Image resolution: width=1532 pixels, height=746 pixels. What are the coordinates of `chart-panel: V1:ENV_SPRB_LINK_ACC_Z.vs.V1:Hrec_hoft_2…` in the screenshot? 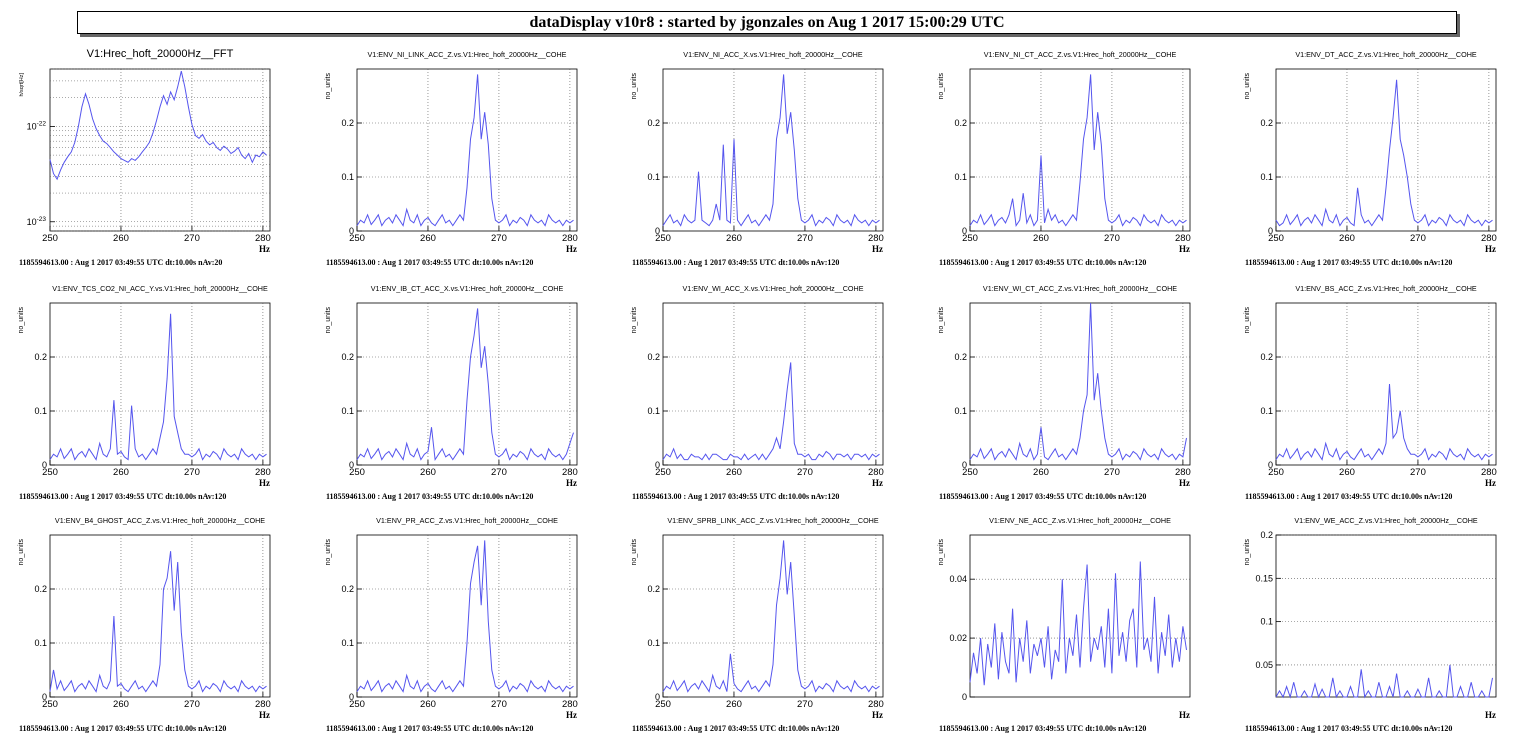 It's located at (769, 629).